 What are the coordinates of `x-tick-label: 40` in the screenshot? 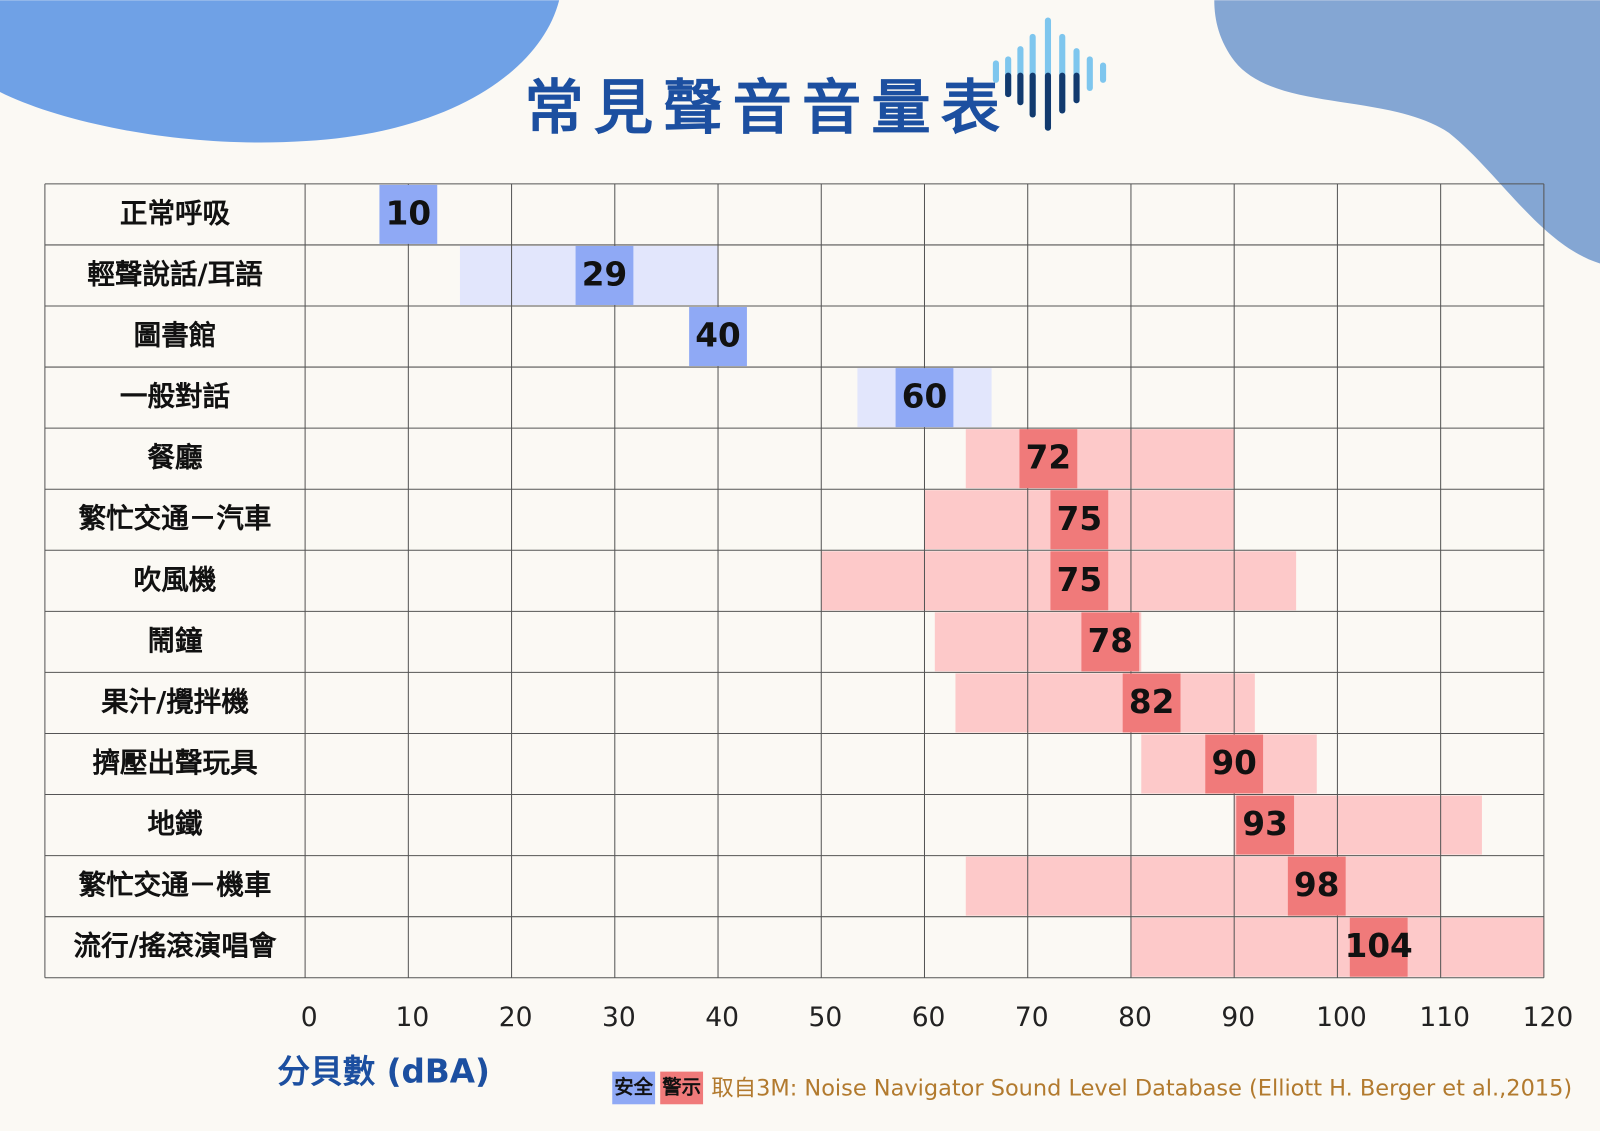 It's located at (722, 1017).